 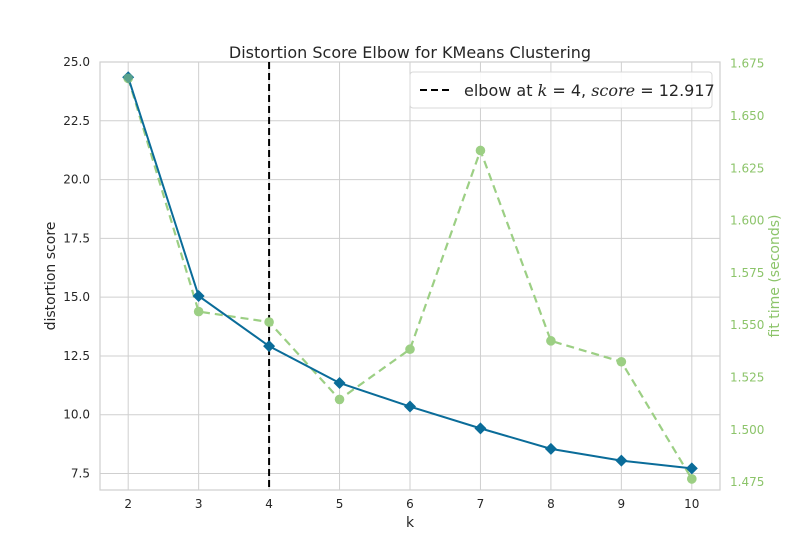 What do you see at coordinates (128, 504) in the screenshot?
I see `x-tick-label: 2` at bounding box center [128, 504].